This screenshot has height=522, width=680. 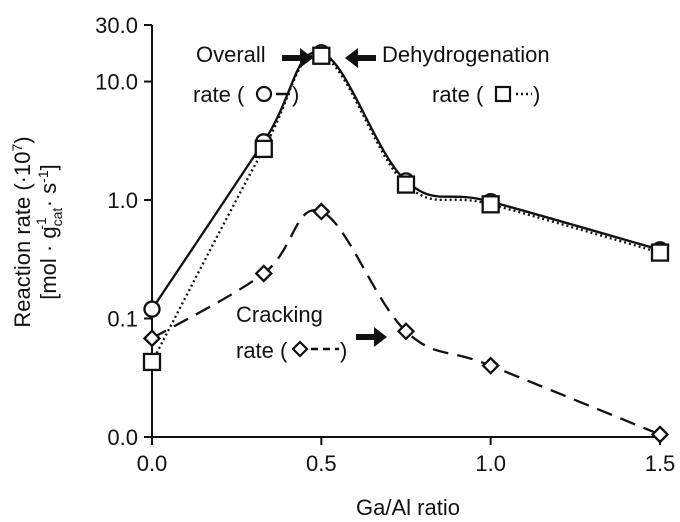 What do you see at coordinates (490, 463) in the screenshot?
I see `x-tick-label: 1.0` at bounding box center [490, 463].